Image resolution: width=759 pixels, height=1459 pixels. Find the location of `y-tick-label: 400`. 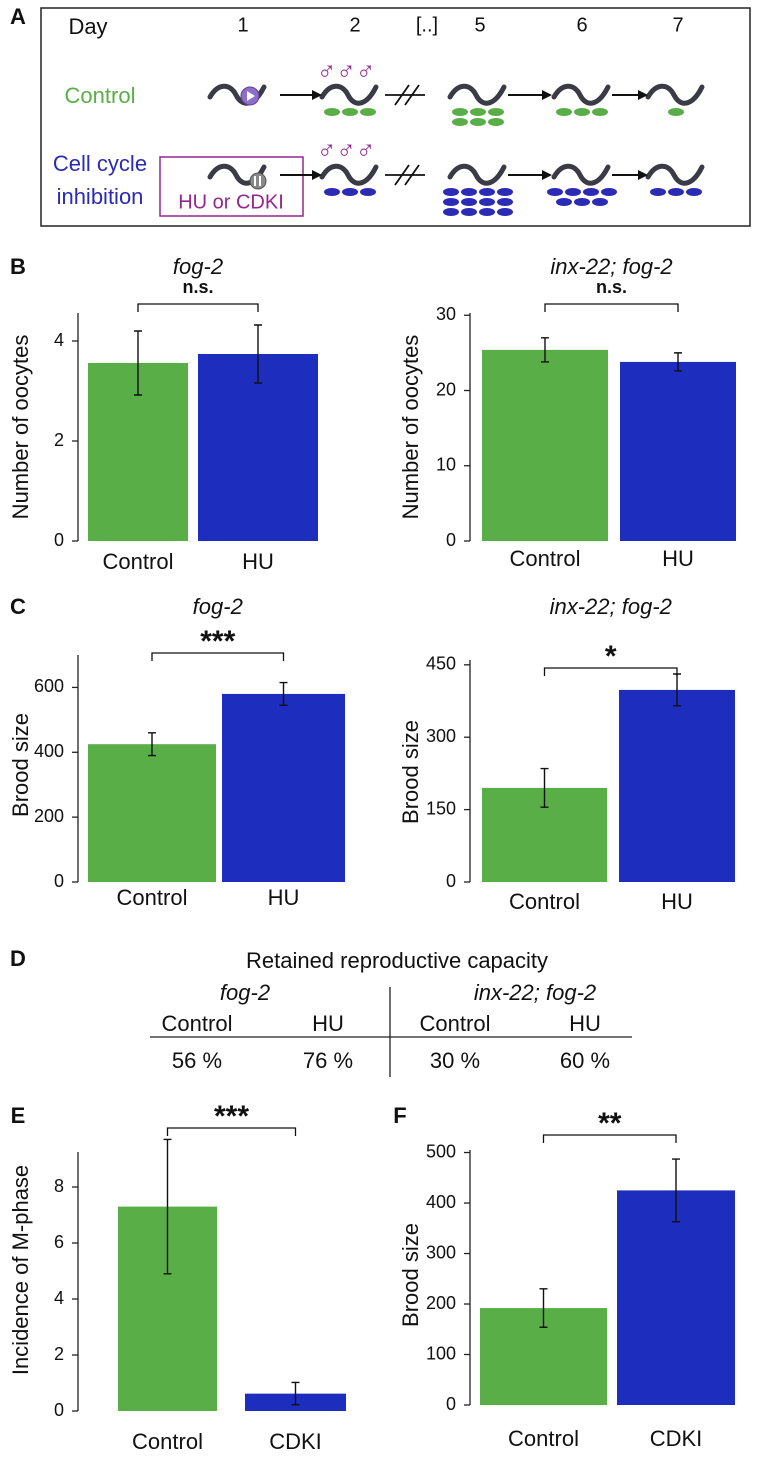

y-tick-label: 400 is located at coordinates (49, 751).